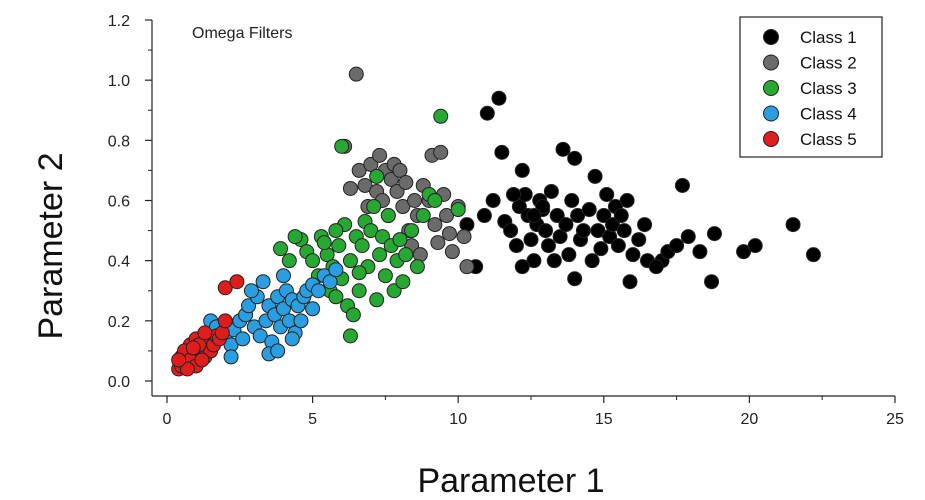 The image size is (925, 500). What do you see at coordinates (828, 114) in the screenshot?
I see `legend-label: Class 4` at bounding box center [828, 114].